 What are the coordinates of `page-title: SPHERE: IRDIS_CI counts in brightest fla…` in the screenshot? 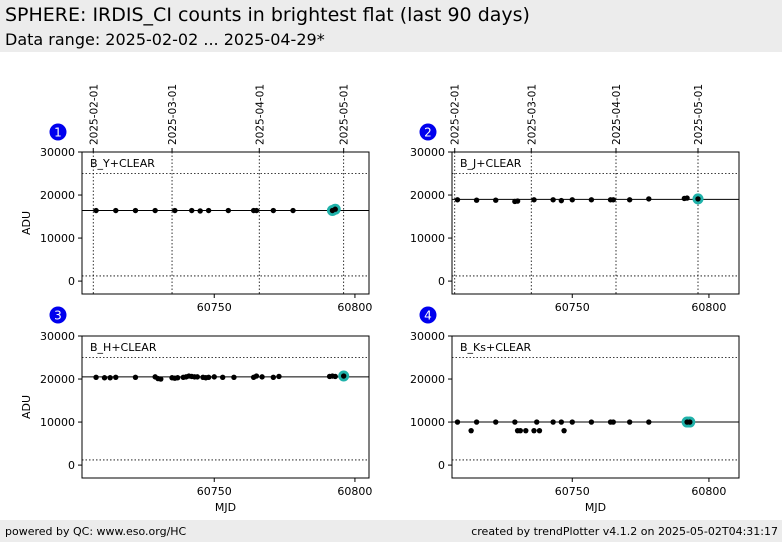 It's located at (267, 15).